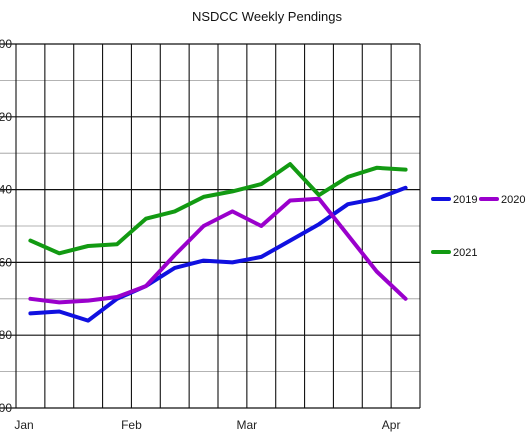 The height and width of the screenshot is (442, 530). What do you see at coordinates (465, 200) in the screenshot?
I see `legend-label-2019: 2019` at bounding box center [465, 200].